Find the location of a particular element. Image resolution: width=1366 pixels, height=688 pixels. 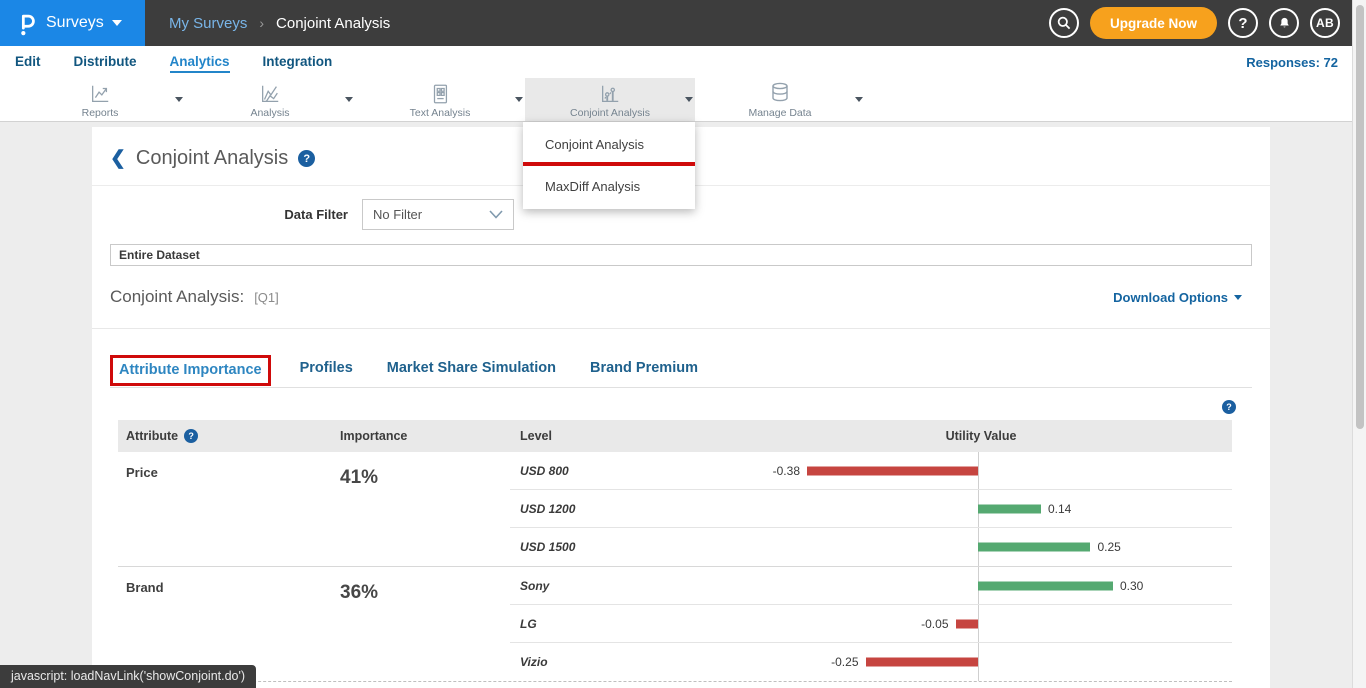

toolbar-item-manage-data: Manage Data is located at coordinates (780, 99).